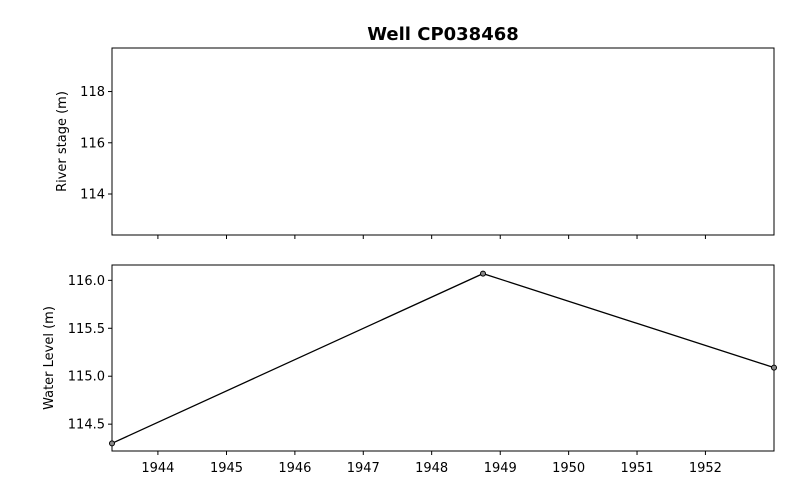  Describe the element at coordinates (86, 281) in the screenshot. I see `y-tick-label: 116.0` at that location.